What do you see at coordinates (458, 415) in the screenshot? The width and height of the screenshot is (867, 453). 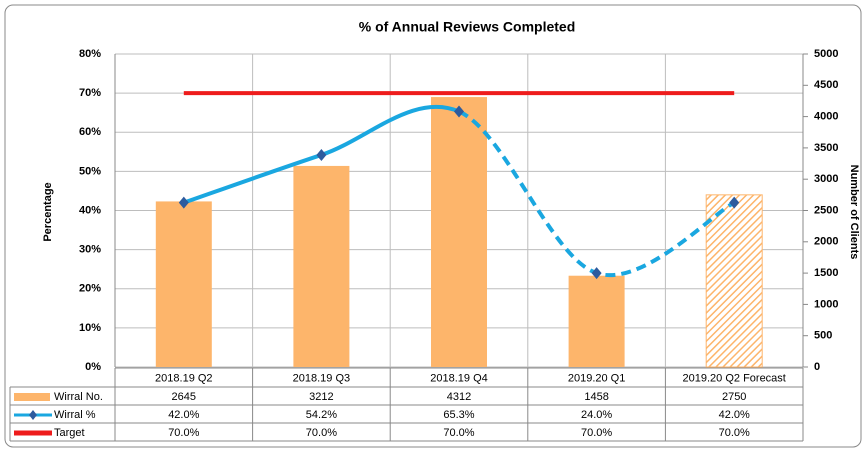 I see `table-value: 65.3%` at bounding box center [458, 415].